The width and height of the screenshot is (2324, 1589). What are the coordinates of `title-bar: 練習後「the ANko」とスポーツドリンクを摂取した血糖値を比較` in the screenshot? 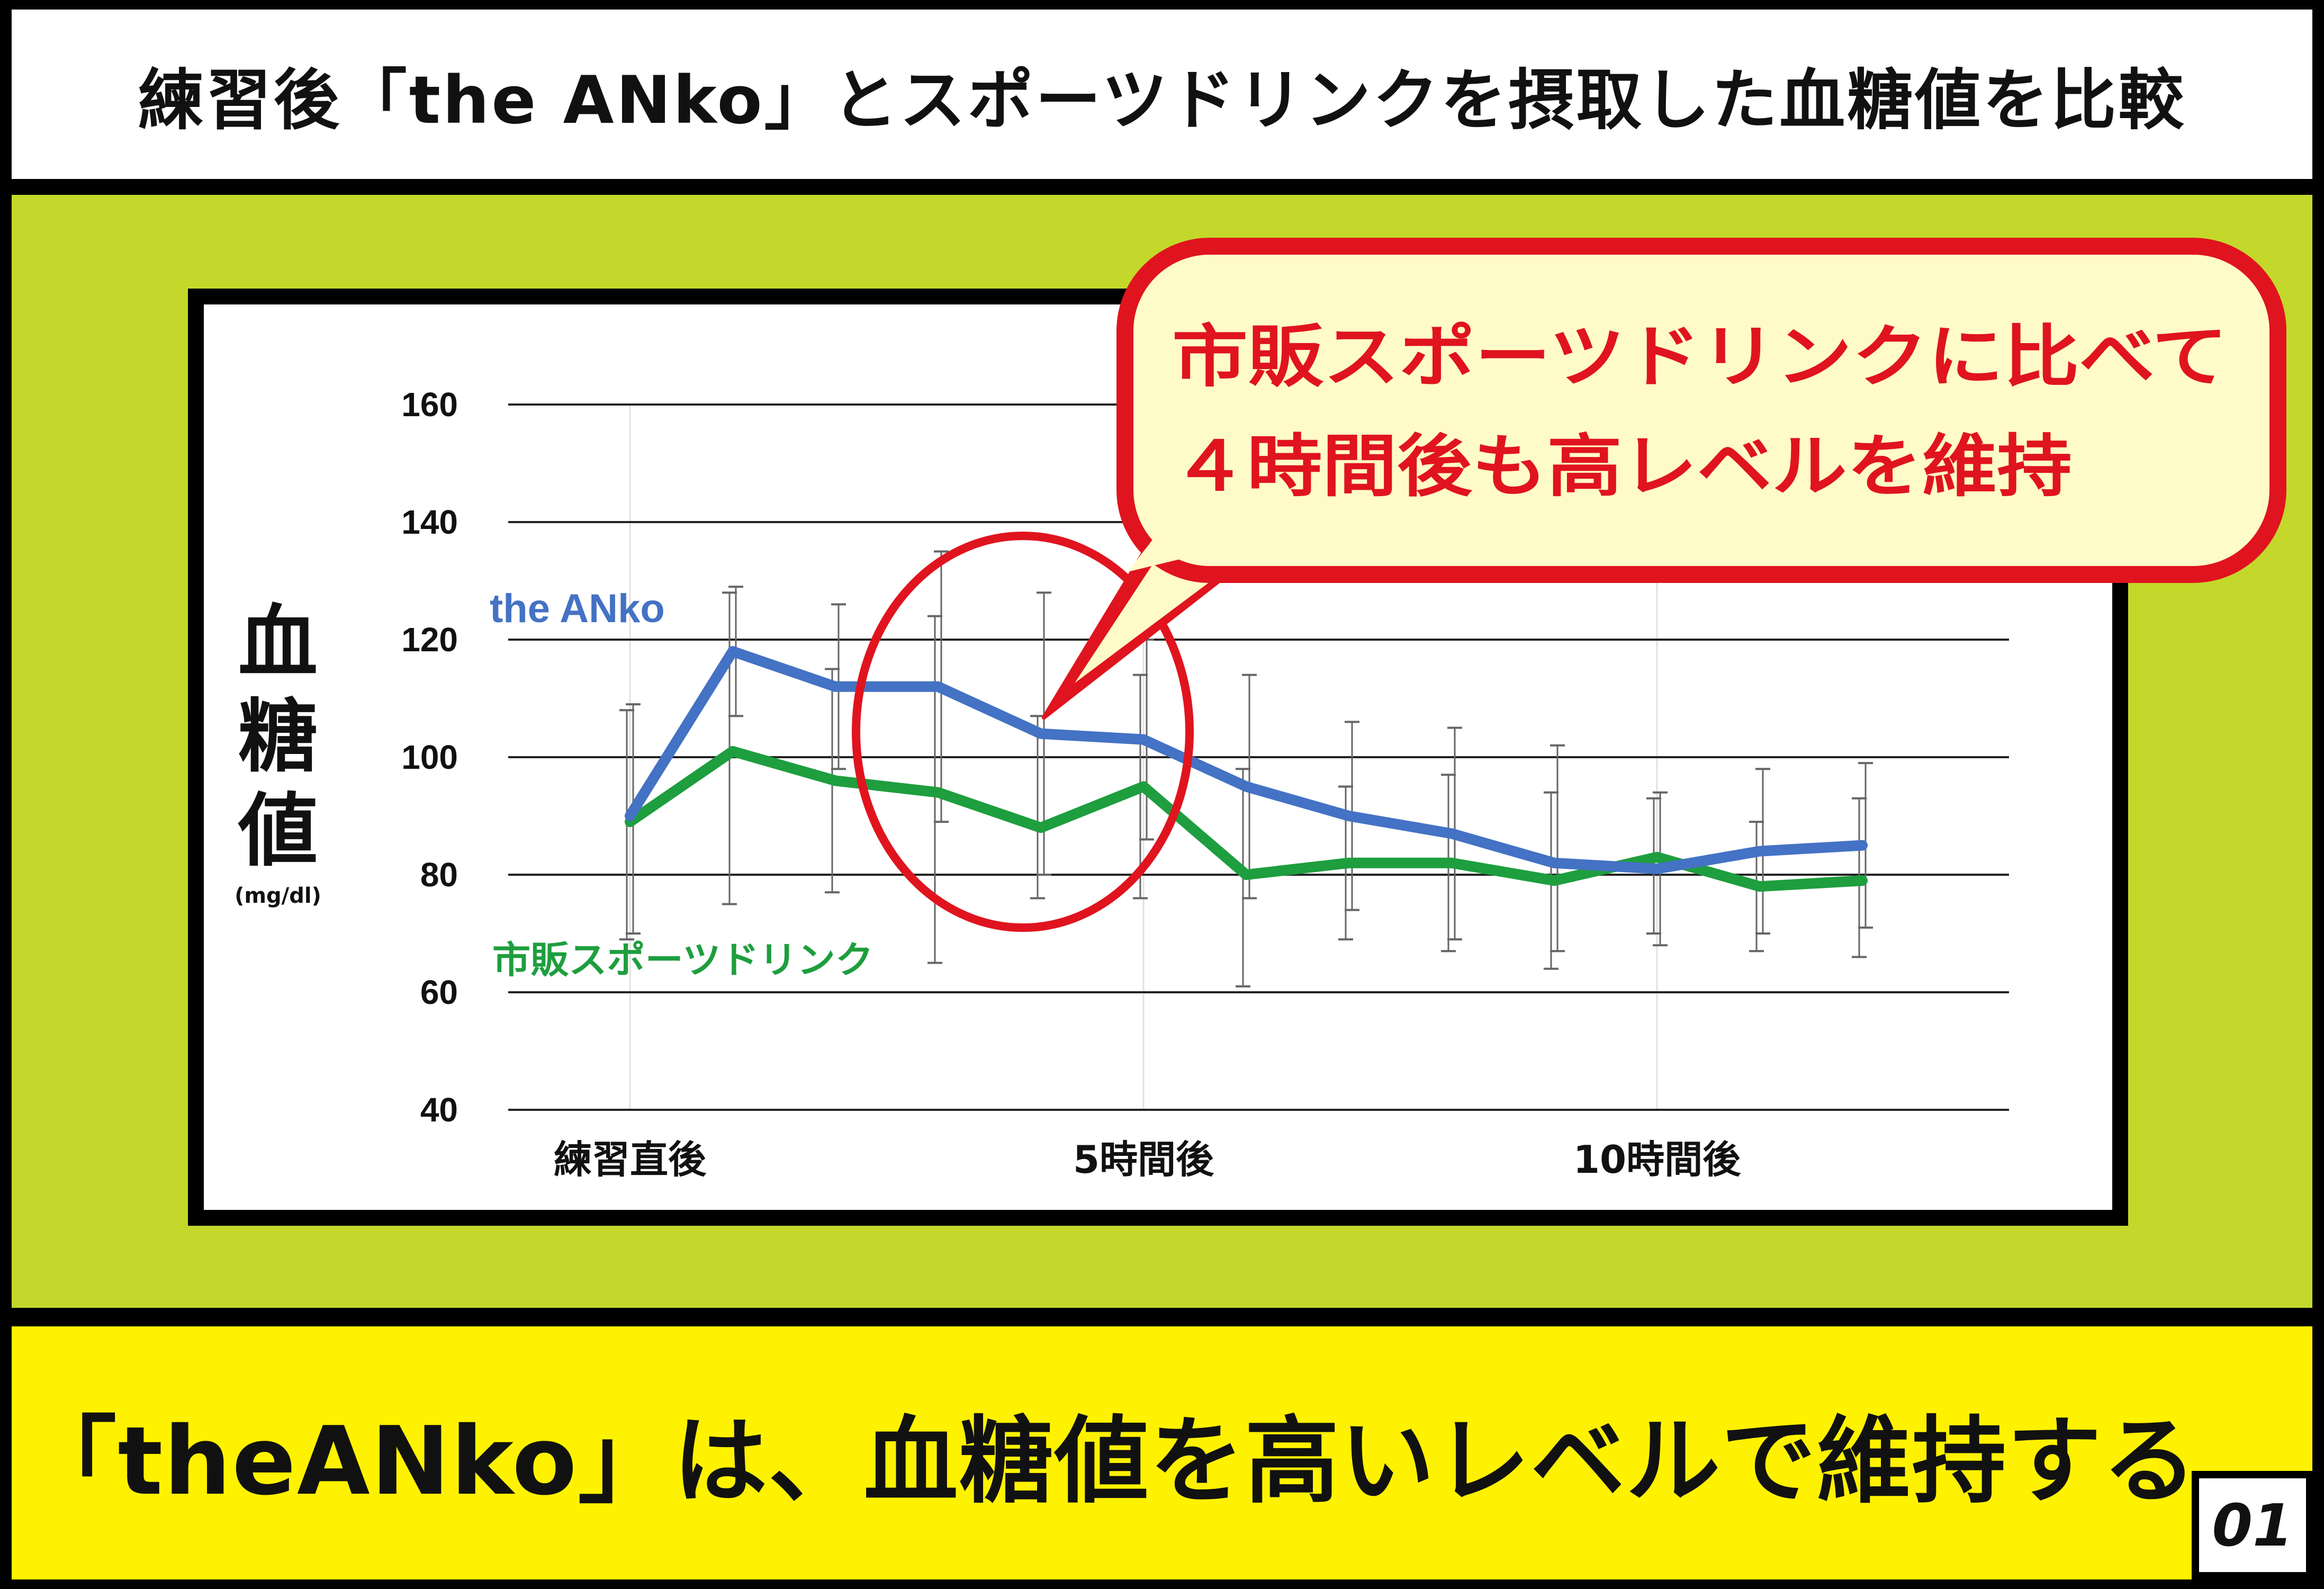 It's located at (1162, 94).